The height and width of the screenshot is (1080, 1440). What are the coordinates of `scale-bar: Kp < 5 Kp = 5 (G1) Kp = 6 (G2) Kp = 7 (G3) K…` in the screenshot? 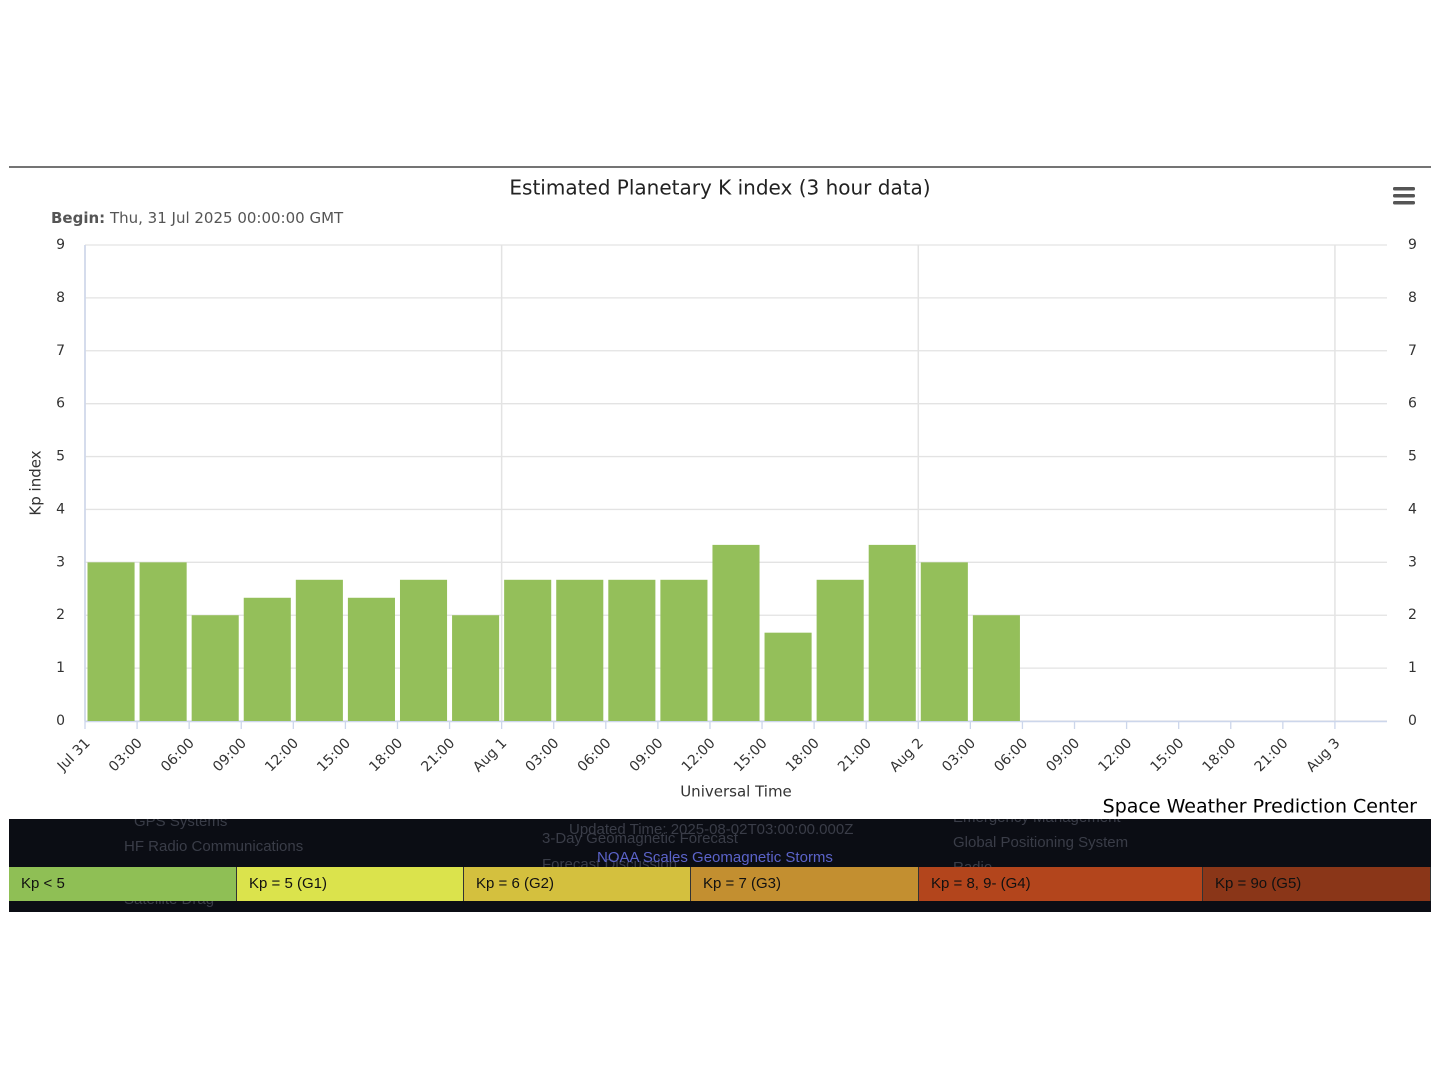 It's located at (720, 884).